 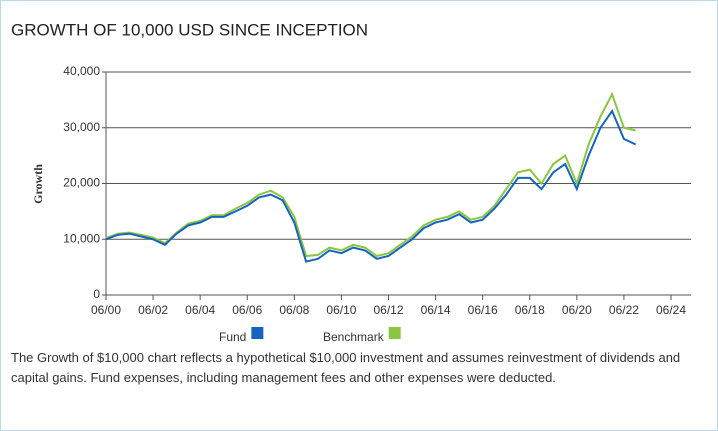 I want to click on y-tick-label: 30,000, so click(x=81, y=127).